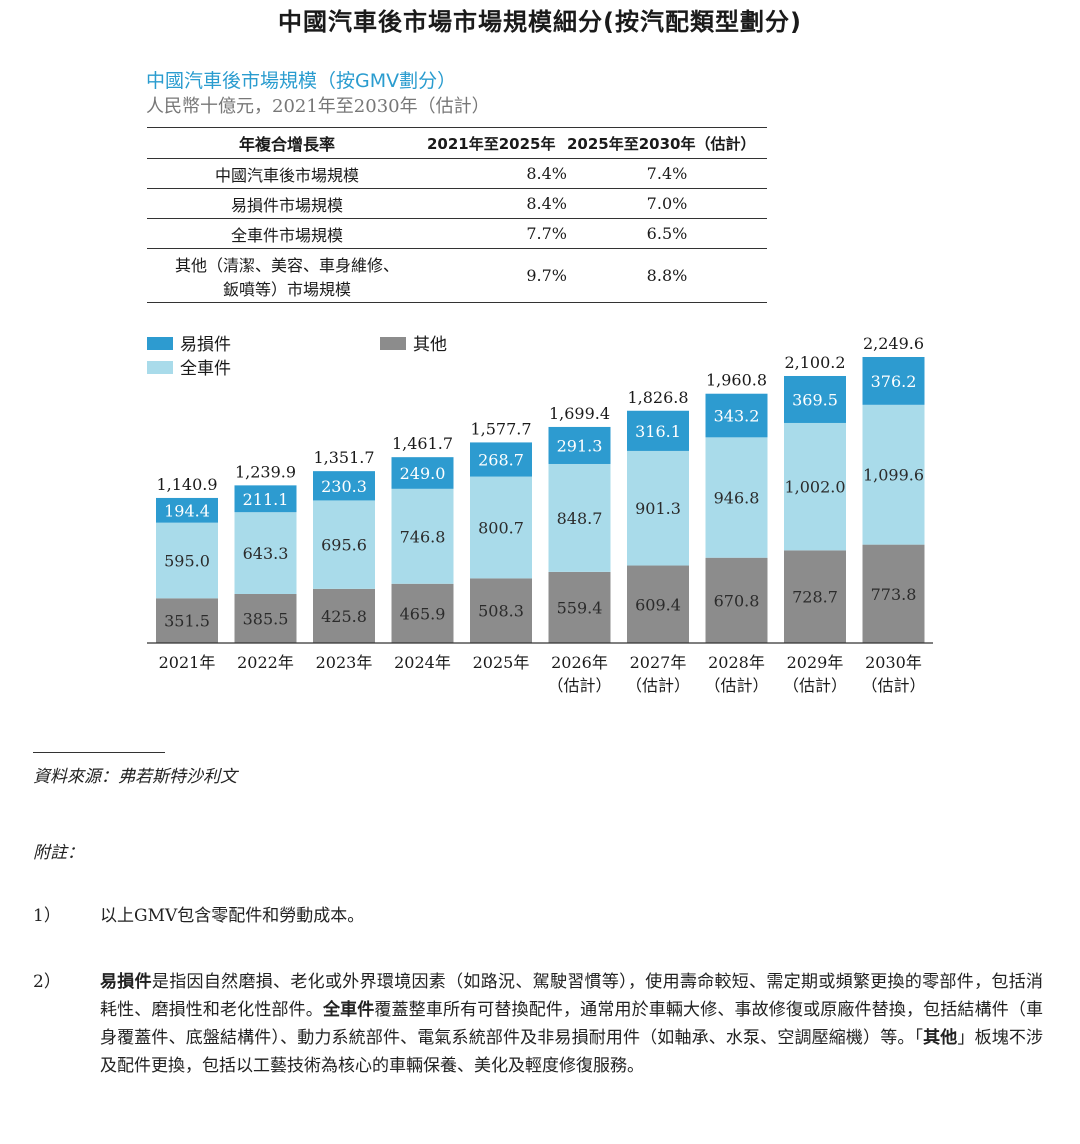 The width and height of the screenshot is (1080, 1144). I want to click on total-label: 1,960.8, so click(736, 380).